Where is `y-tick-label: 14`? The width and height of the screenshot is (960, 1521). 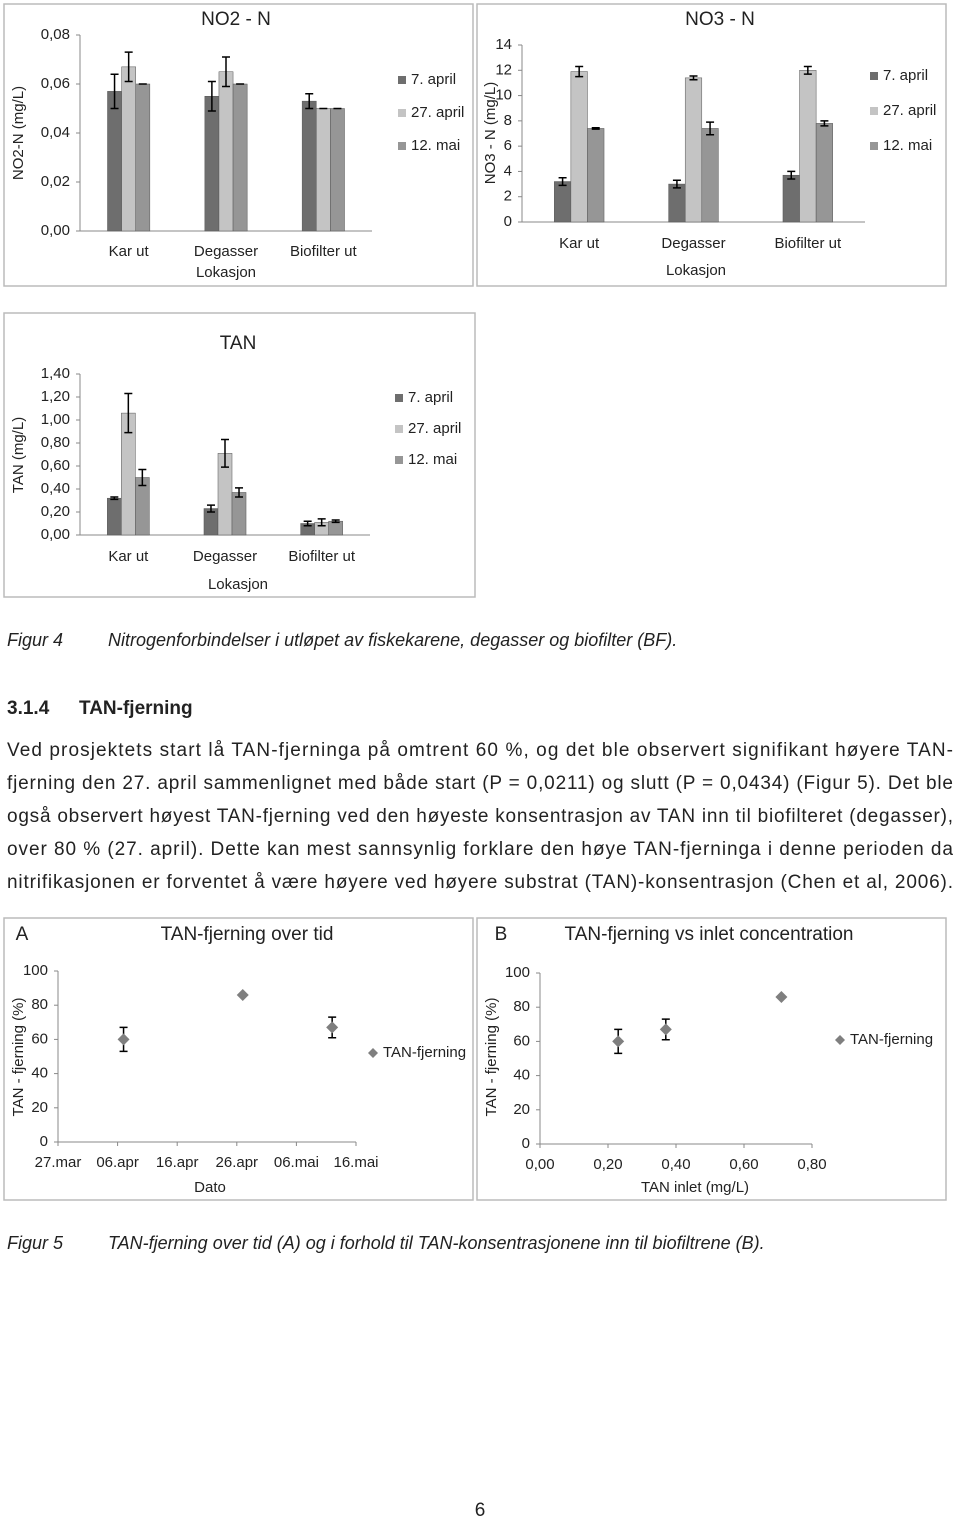 y-tick-label: 14 is located at coordinates (503, 44).